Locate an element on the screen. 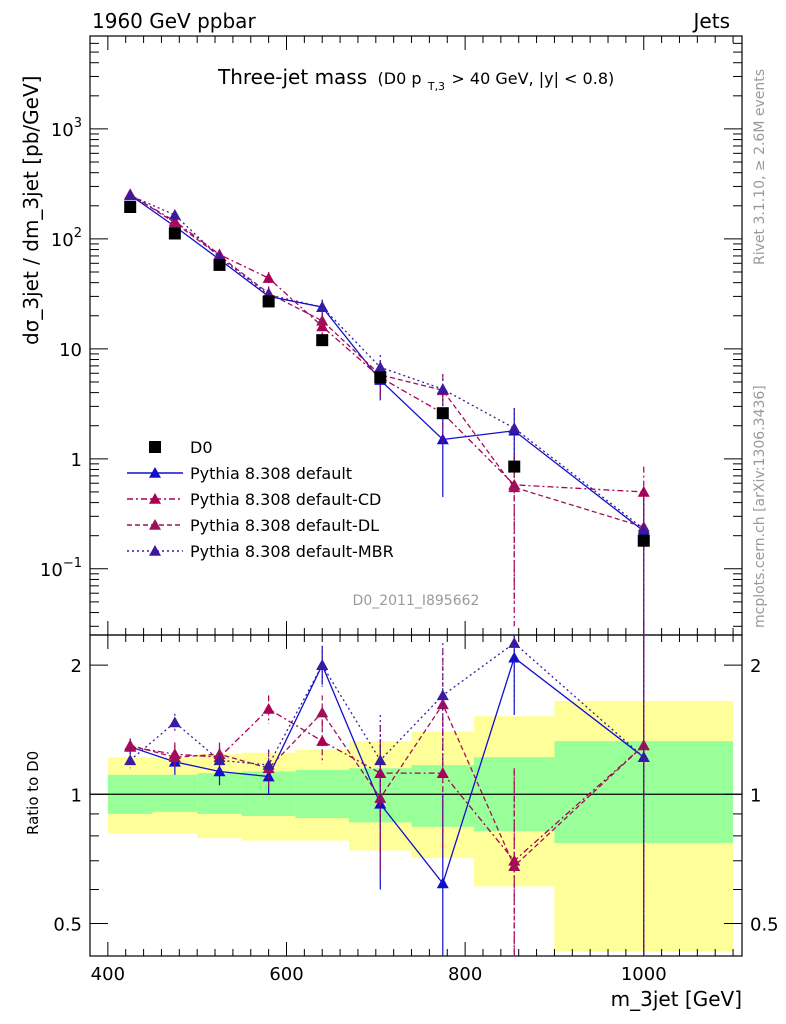  y-axis-label-ratio: Ratio to D0 is located at coordinates (33, 793).